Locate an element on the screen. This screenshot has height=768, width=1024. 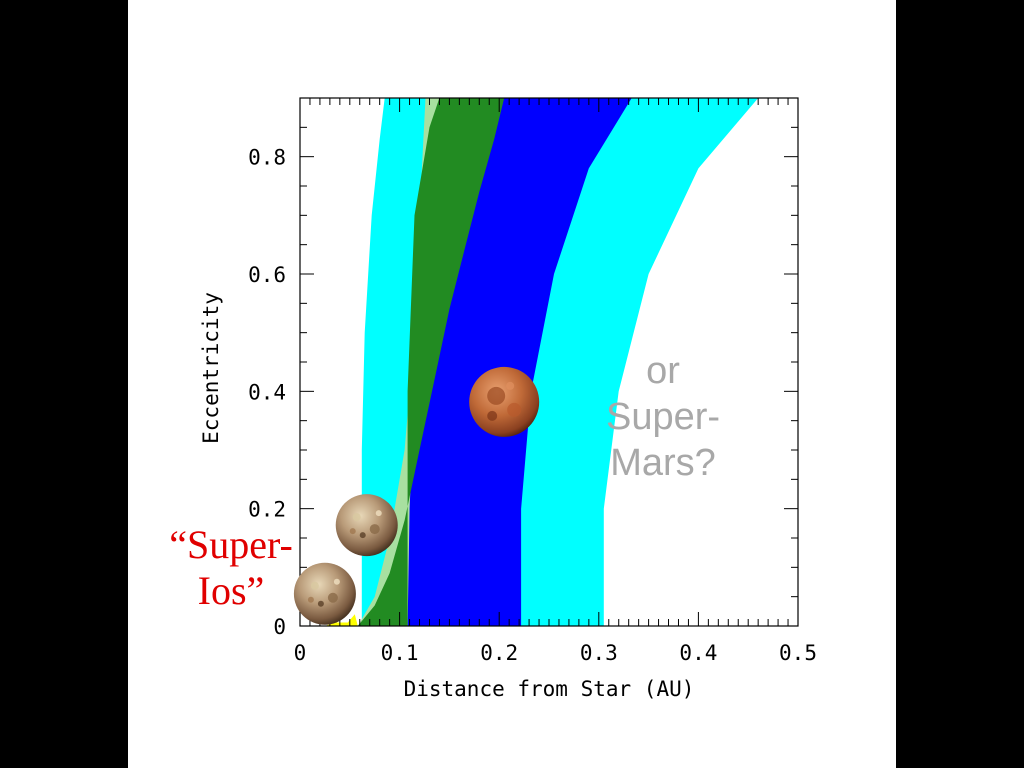
annotation-line: “Super- is located at coordinates (231, 544).